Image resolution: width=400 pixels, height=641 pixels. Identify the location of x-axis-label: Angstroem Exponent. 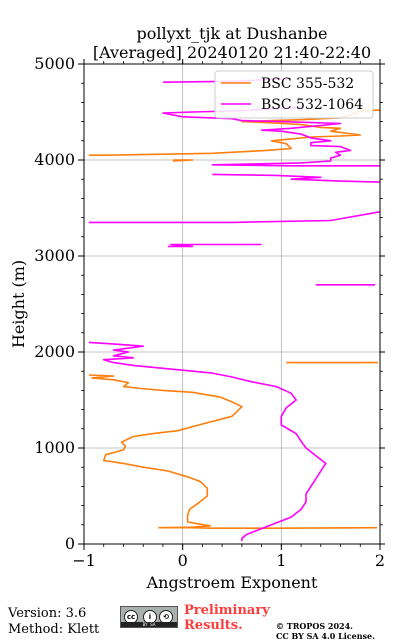
(232, 582).